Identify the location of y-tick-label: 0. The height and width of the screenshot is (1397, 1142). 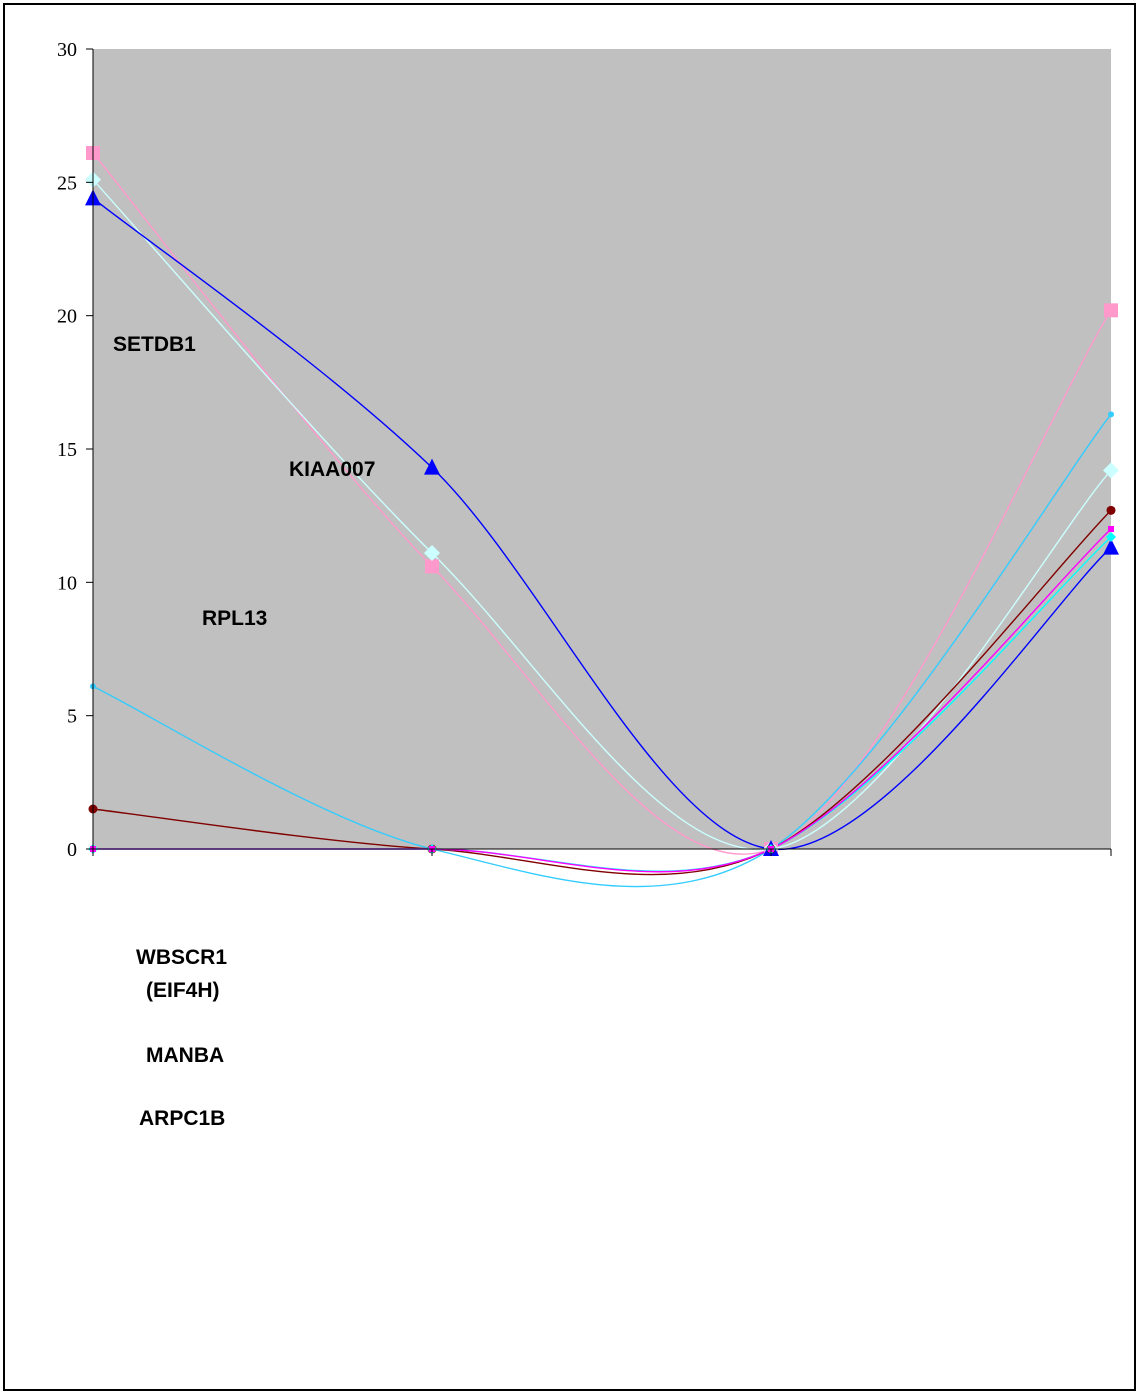
(72, 850).